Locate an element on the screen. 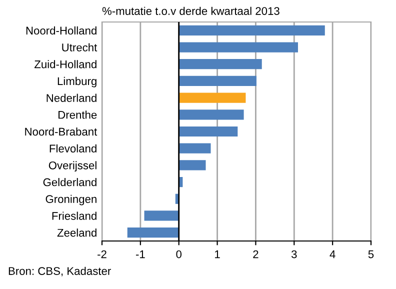  x-tick-label: 1 is located at coordinates (217, 254).